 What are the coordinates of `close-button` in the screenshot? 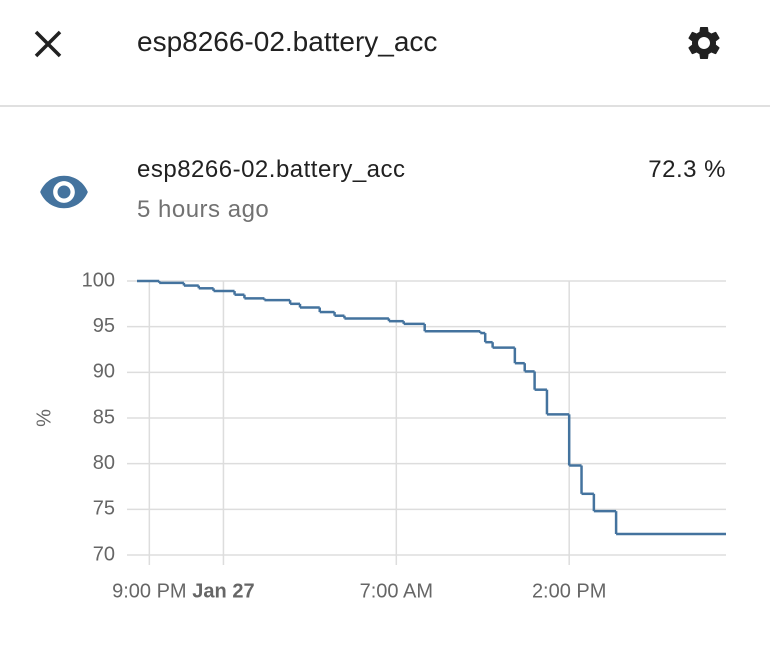 It's located at (48, 44).